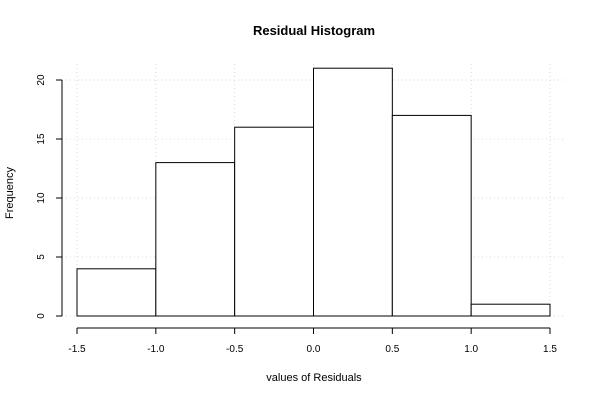  What do you see at coordinates (392, 349) in the screenshot?
I see `x-tick-label-4: 0.5` at bounding box center [392, 349].